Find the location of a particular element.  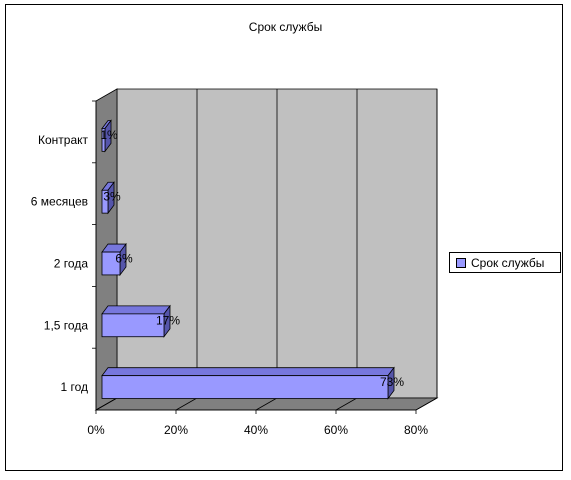

data-label: 73% is located at coordinates (392, 382).